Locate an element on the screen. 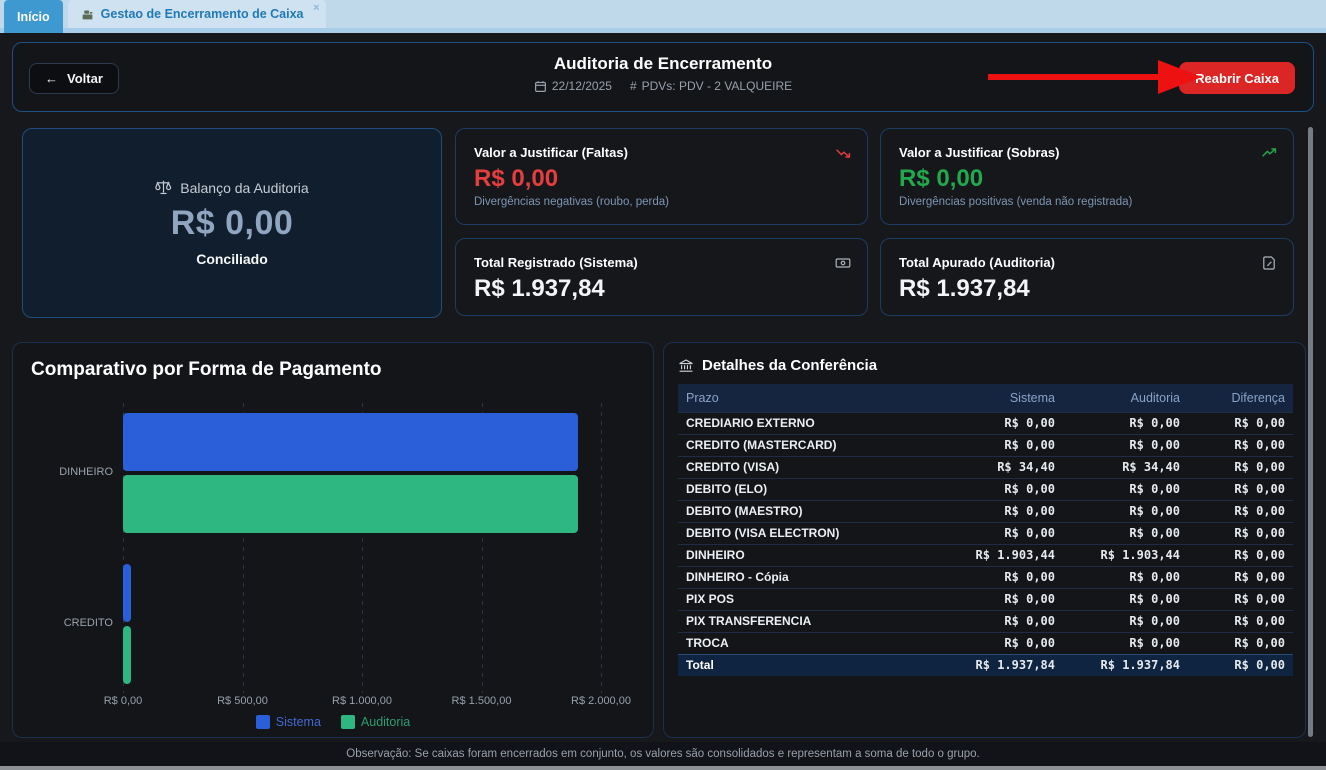 This screenshot has width=1326, height=770. total-apurado-card: Total Apurado (Auditoria) R$ 1.937,84 is located at coordinates (1087, 277).